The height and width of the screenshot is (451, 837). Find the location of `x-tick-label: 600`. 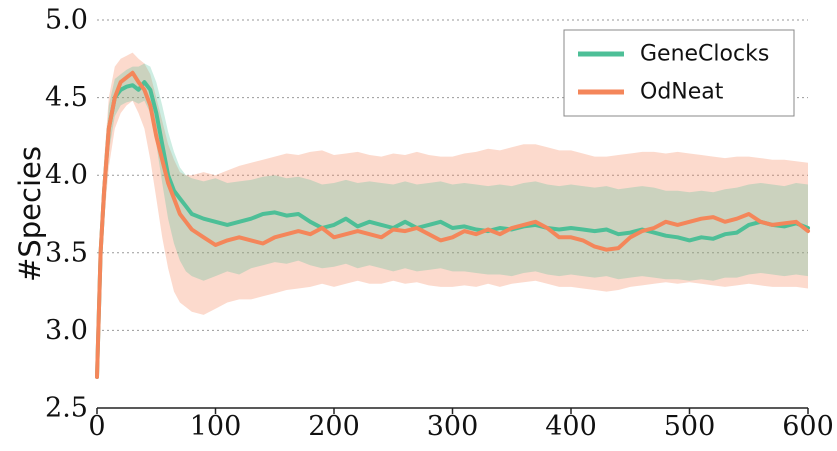

x-tick-label: 600 is located at coordinates (808, 426).